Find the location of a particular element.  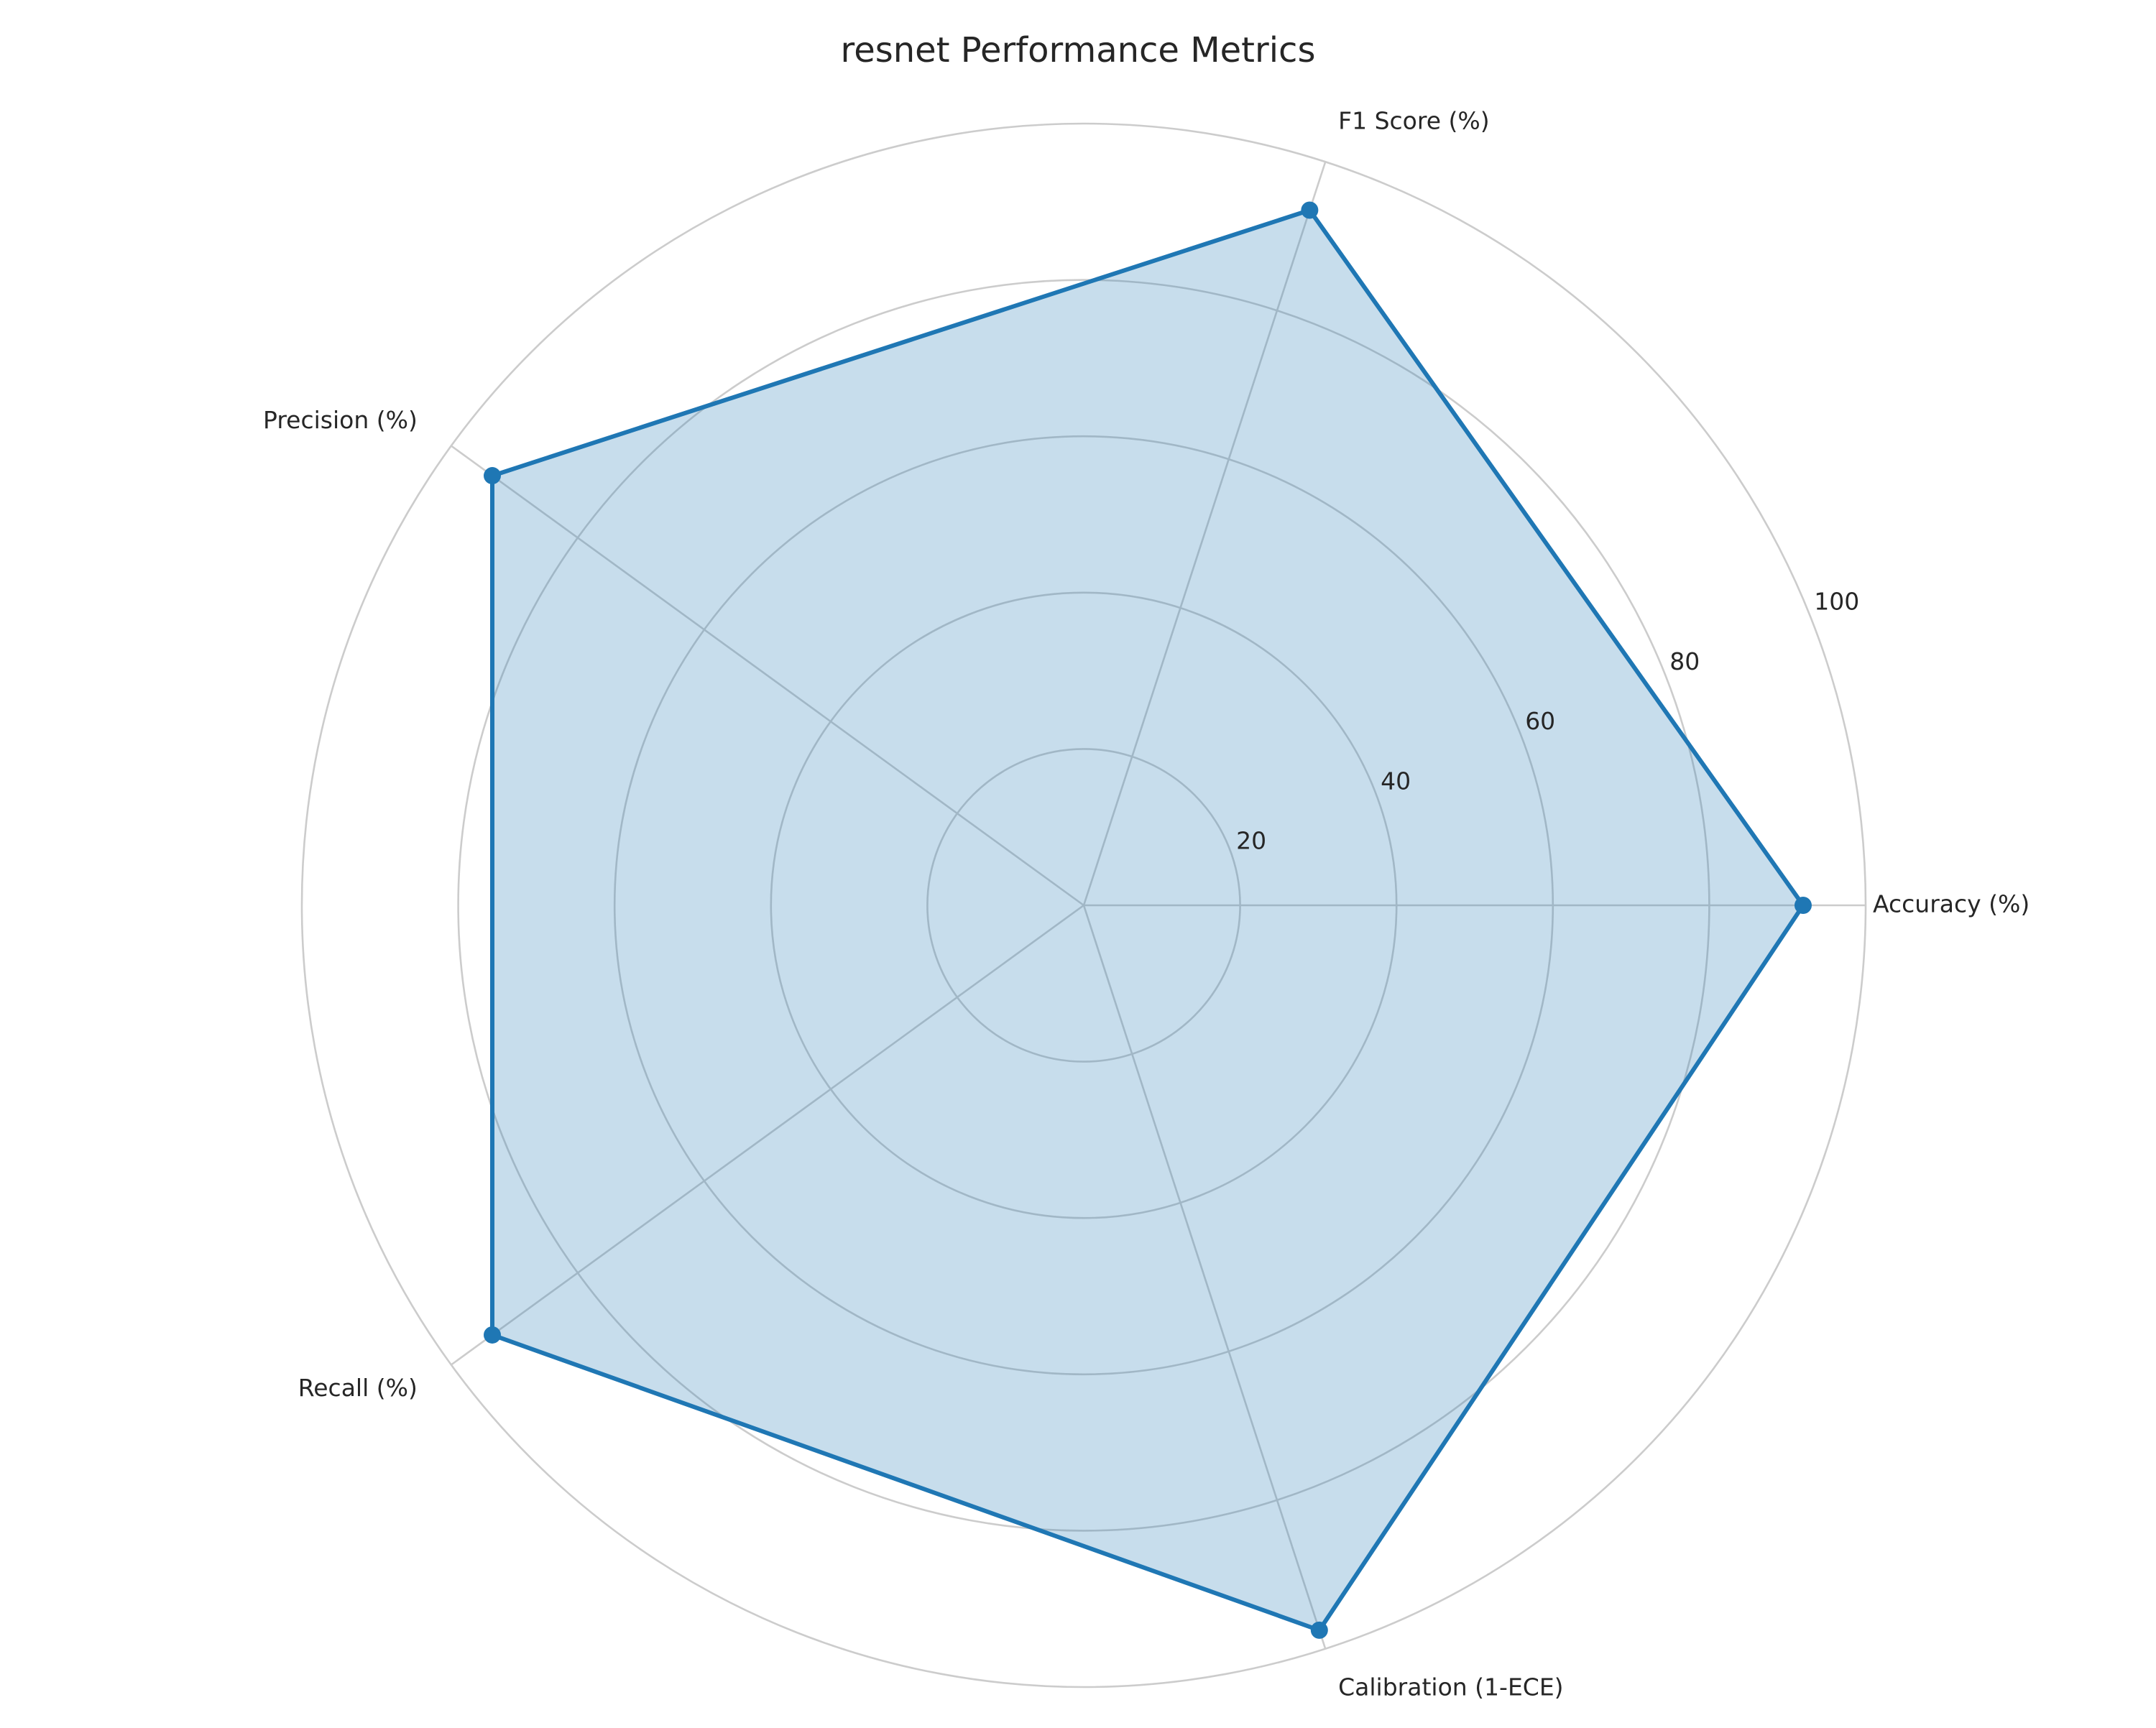

chart-title: resnet Performance Metrics is located at coordinates (1078, 50).